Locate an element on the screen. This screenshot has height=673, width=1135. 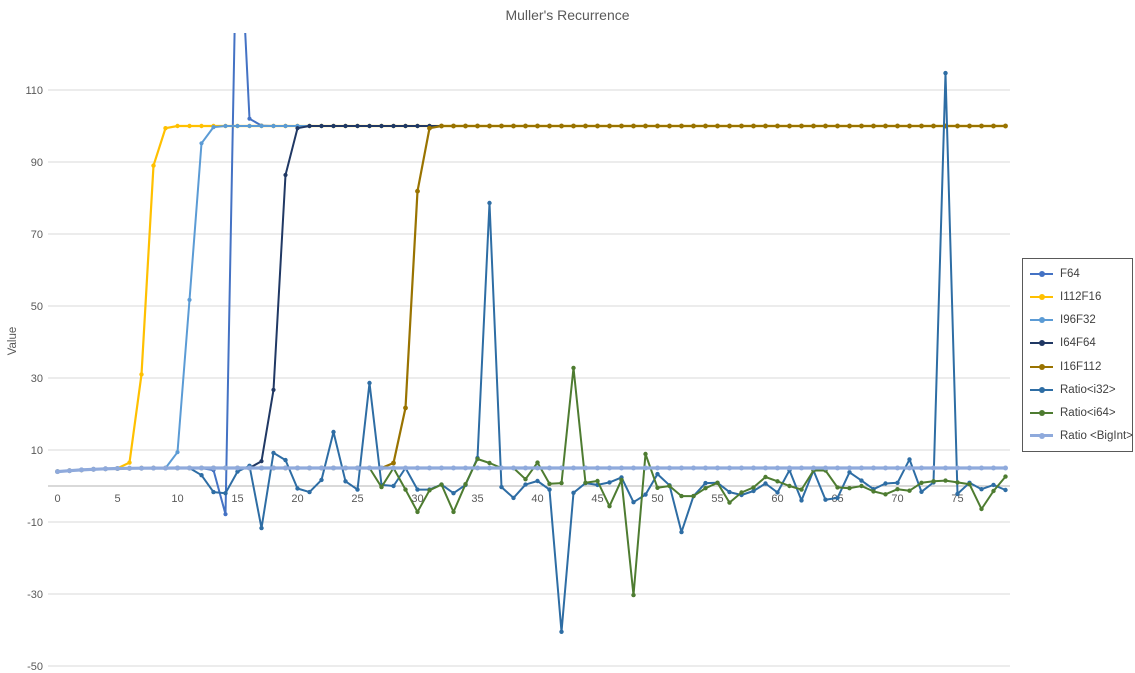
legend-item-i64f64: I64F64 is located at coordinates (1080, 343).